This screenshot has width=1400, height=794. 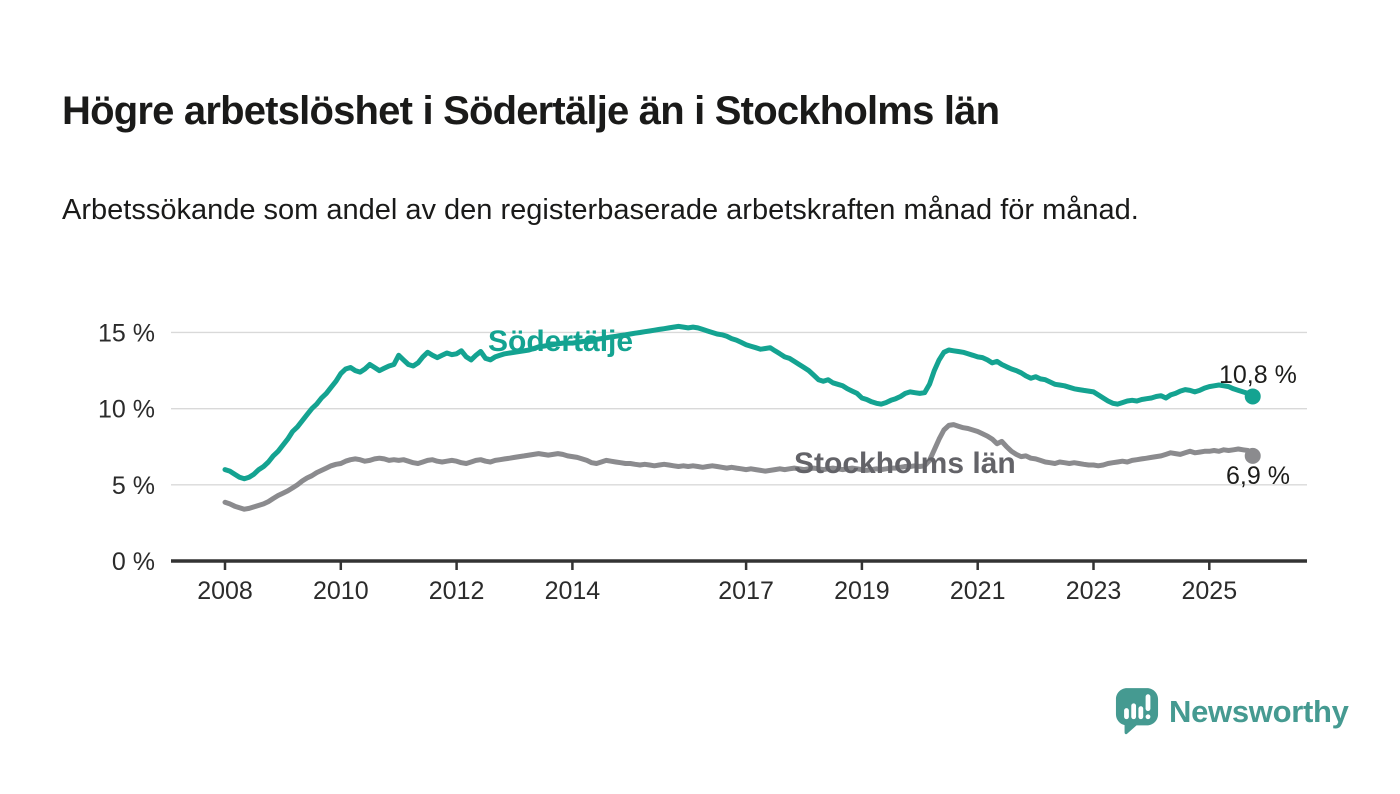 I want to click on x-tick-label-2010: 2010, so click(x=341, y=591).